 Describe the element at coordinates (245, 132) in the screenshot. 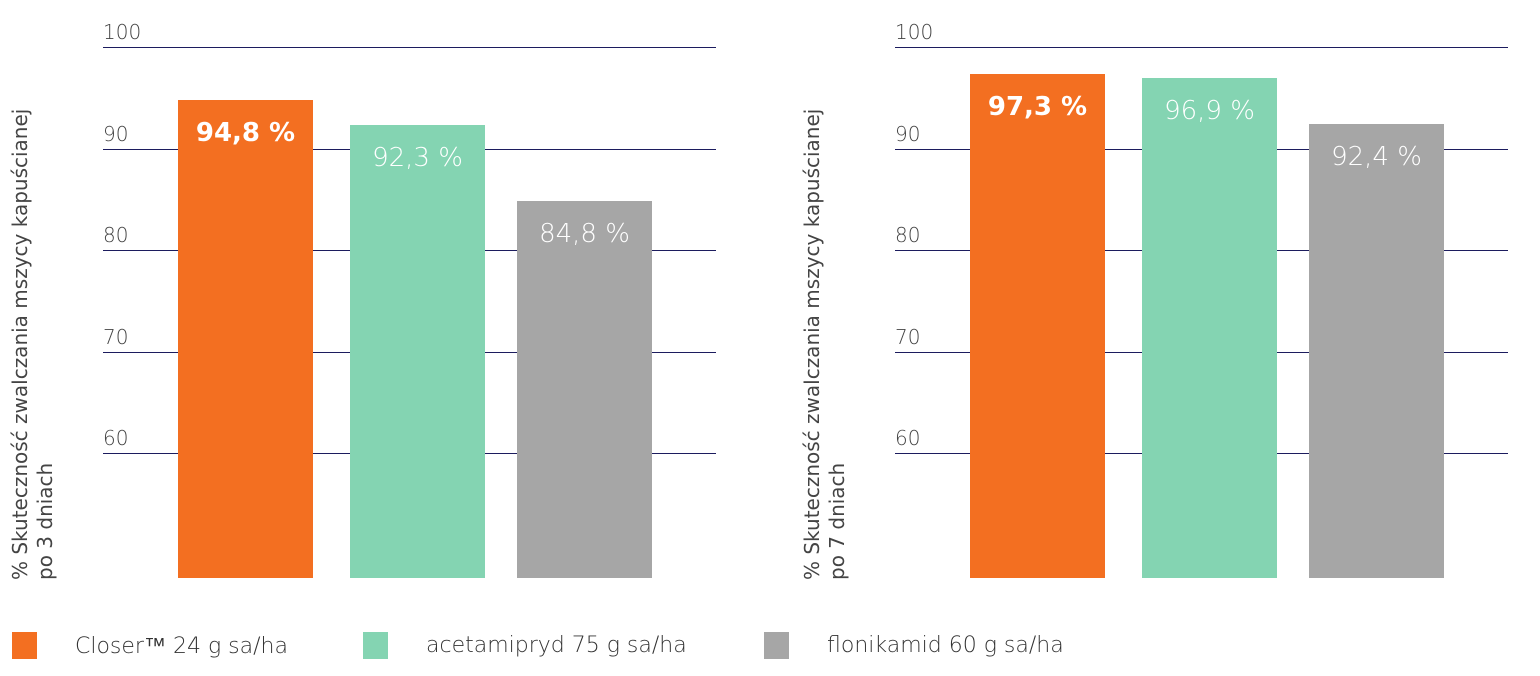

I see `data-label: 94,8 %` at that location.